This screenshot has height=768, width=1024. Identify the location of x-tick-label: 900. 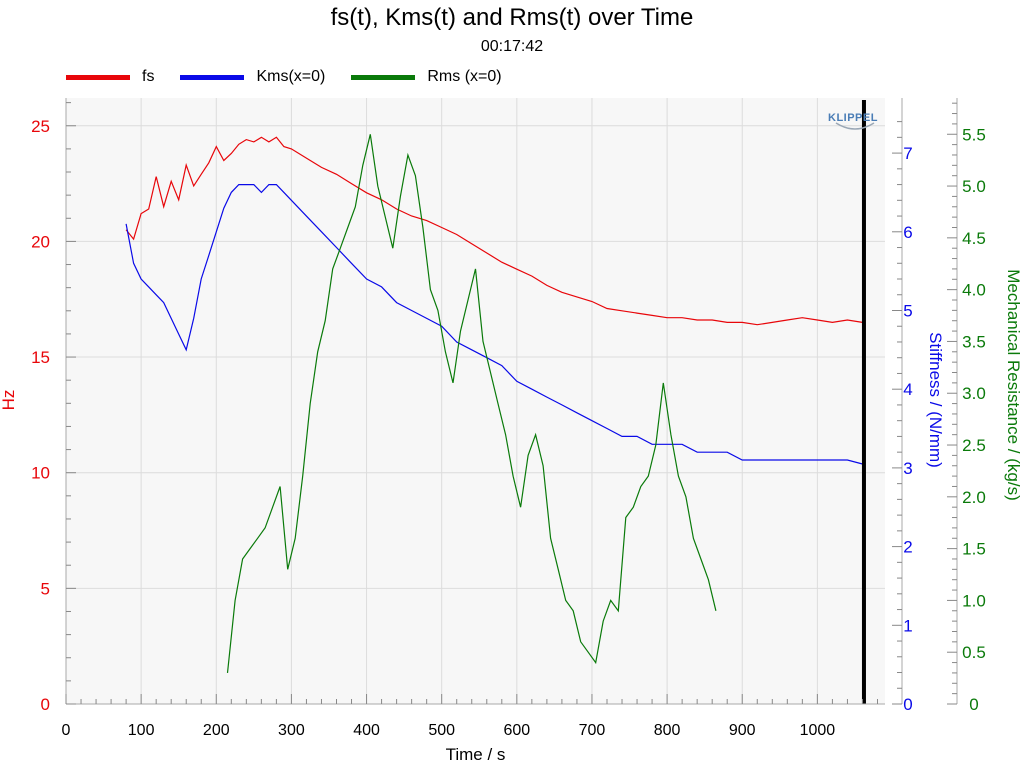
(742, 730).